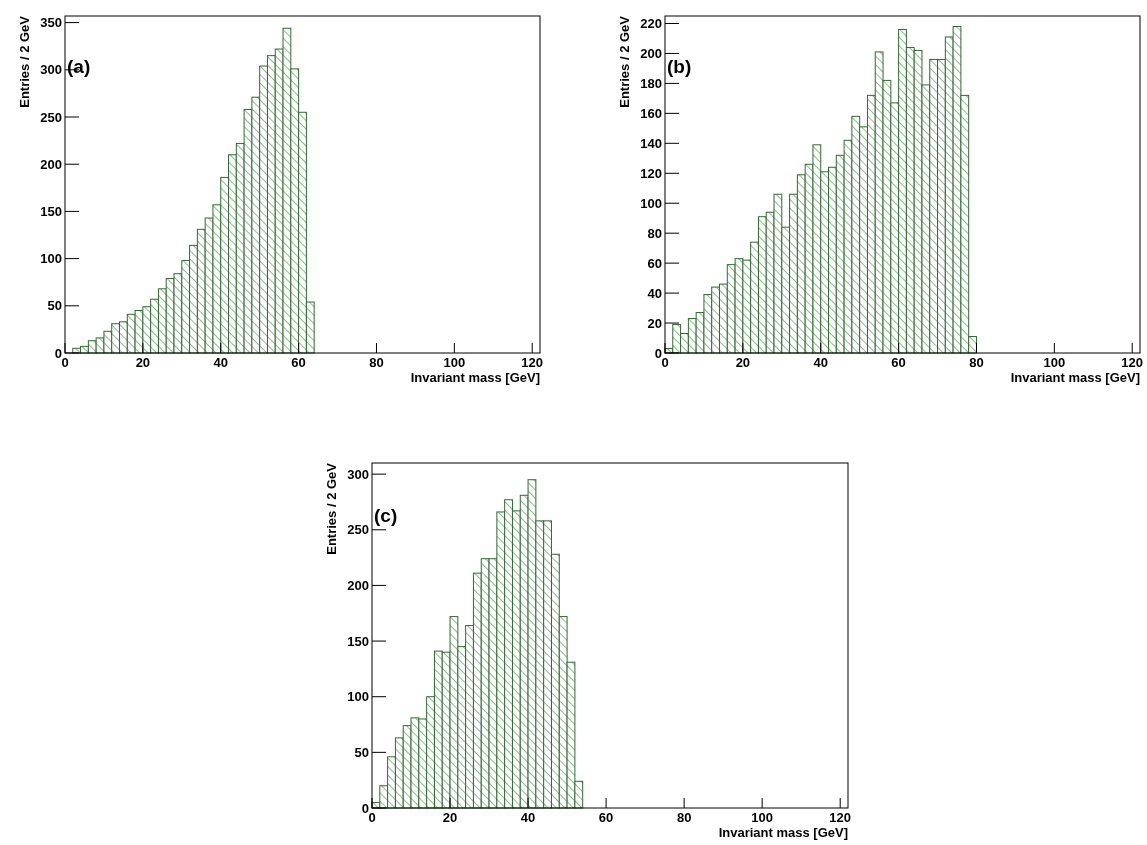 Image resolution: width=1147 pixels, height=845 pixels. I want to click on y-tick-label: 160, so click(651, 113).